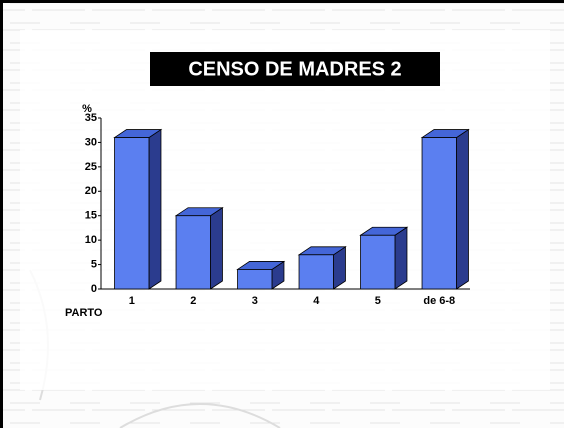 This screenshot has height=428, width=564. Describe the element at coordinates (132, 301) in the screenshot. I see `x-tick-label: 1` at that location.